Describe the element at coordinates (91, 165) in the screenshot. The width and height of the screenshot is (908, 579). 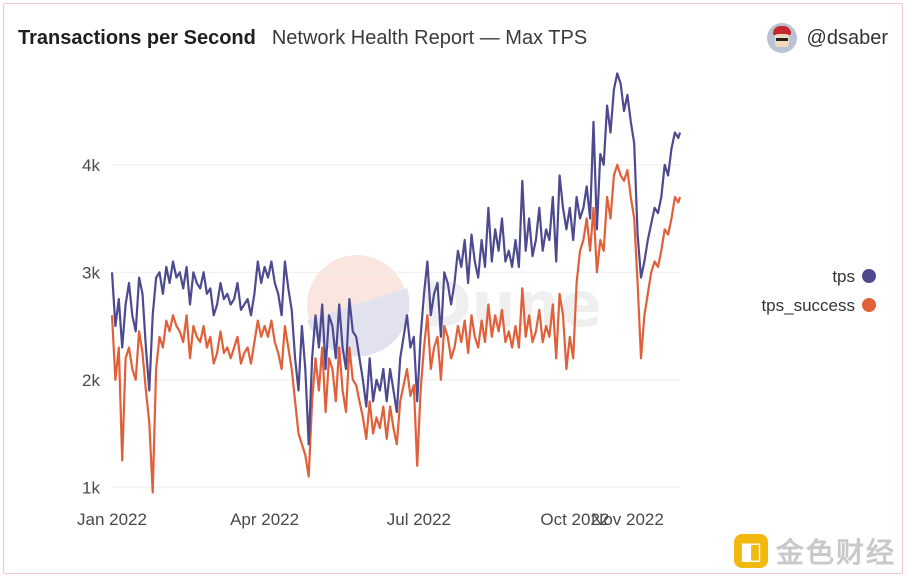
I see `y-tick-label: 4k` at that location.